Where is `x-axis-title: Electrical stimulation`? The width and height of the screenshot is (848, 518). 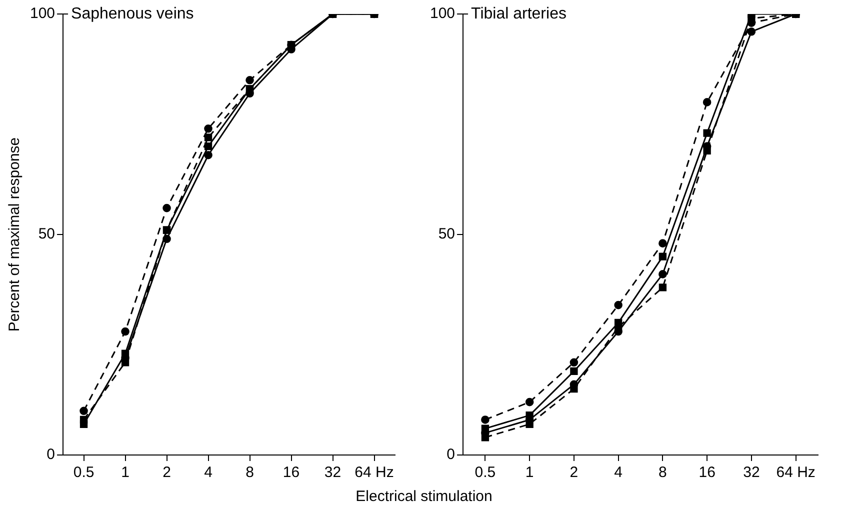
x-axis-title: Electrical stimulation is located at coordinates (424, 496).